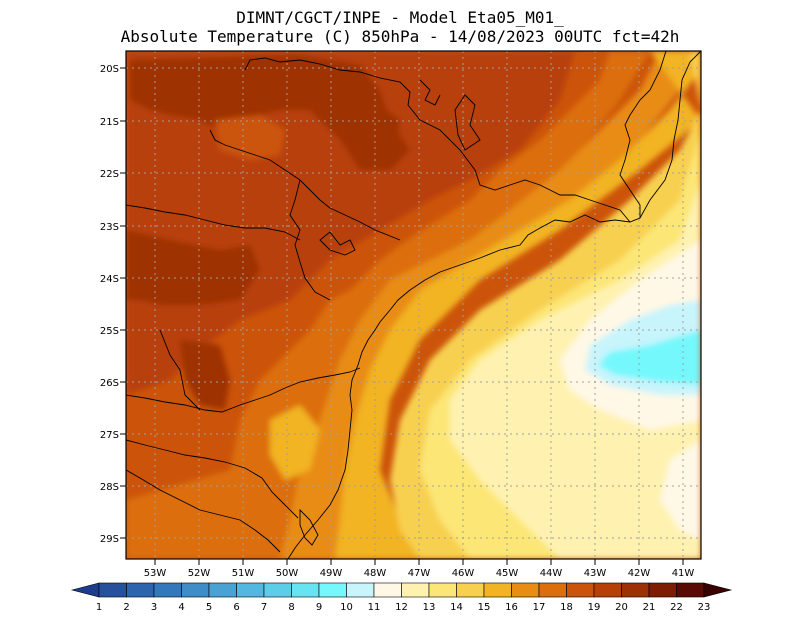 Image resolution: width=800 pixels, height=618 pixels. I want to click on colorbar-label: 1, so click(99, 607).